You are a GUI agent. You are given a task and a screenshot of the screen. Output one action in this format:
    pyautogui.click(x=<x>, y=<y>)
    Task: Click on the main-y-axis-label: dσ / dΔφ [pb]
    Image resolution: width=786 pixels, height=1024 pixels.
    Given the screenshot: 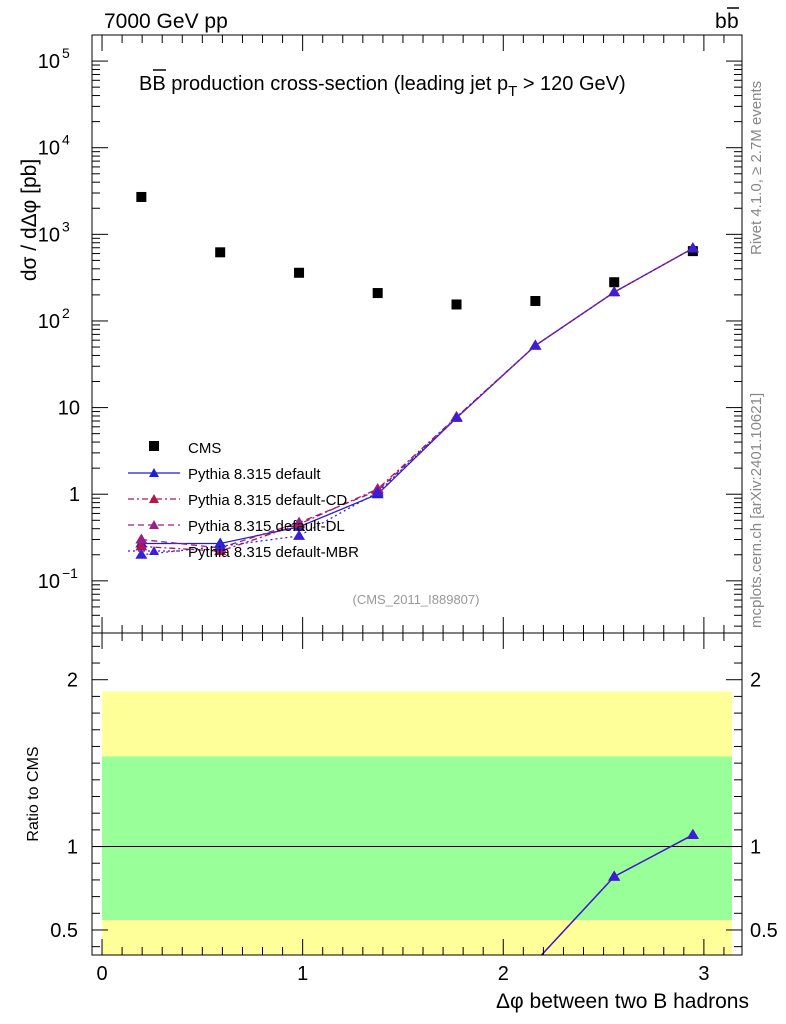 What is the action you would take?
    pyautogui.click(x=29, y=220)
    